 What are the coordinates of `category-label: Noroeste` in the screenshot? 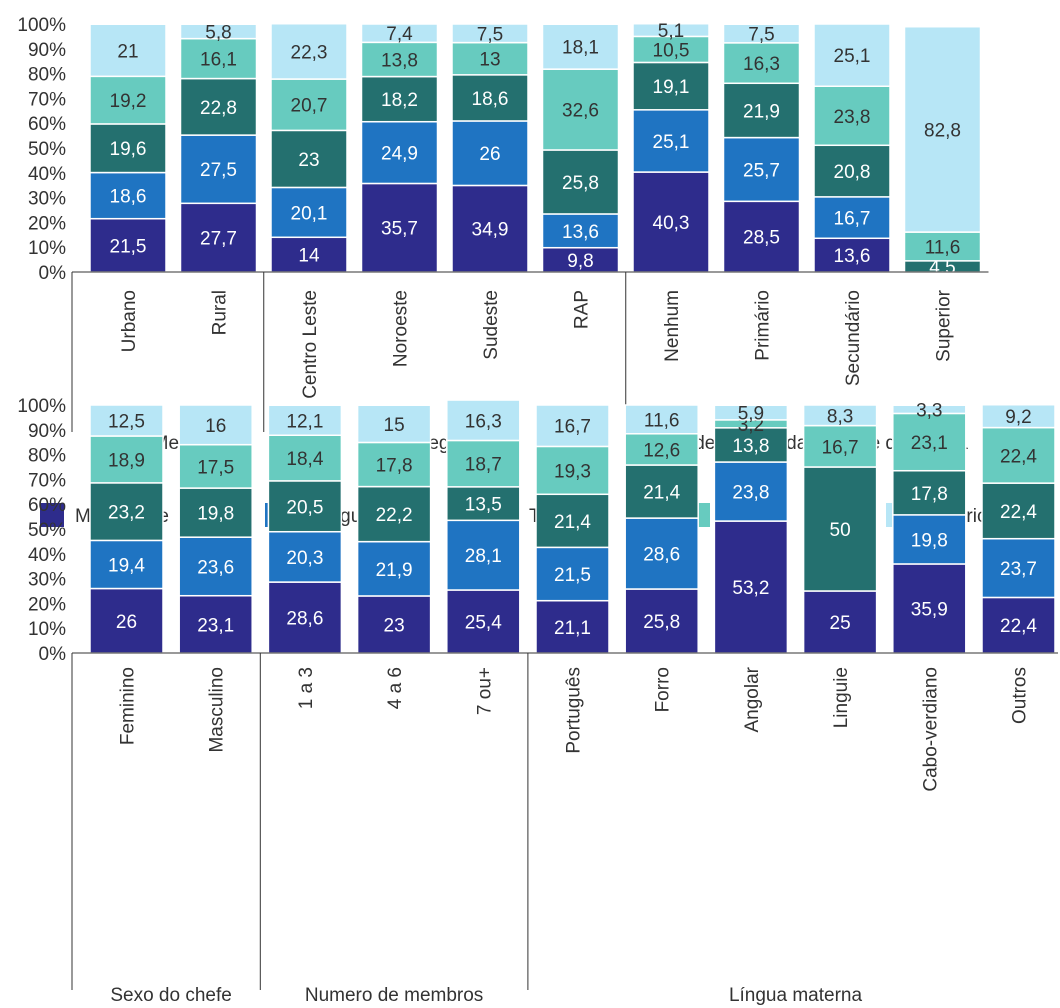 It's located at (401, 328).